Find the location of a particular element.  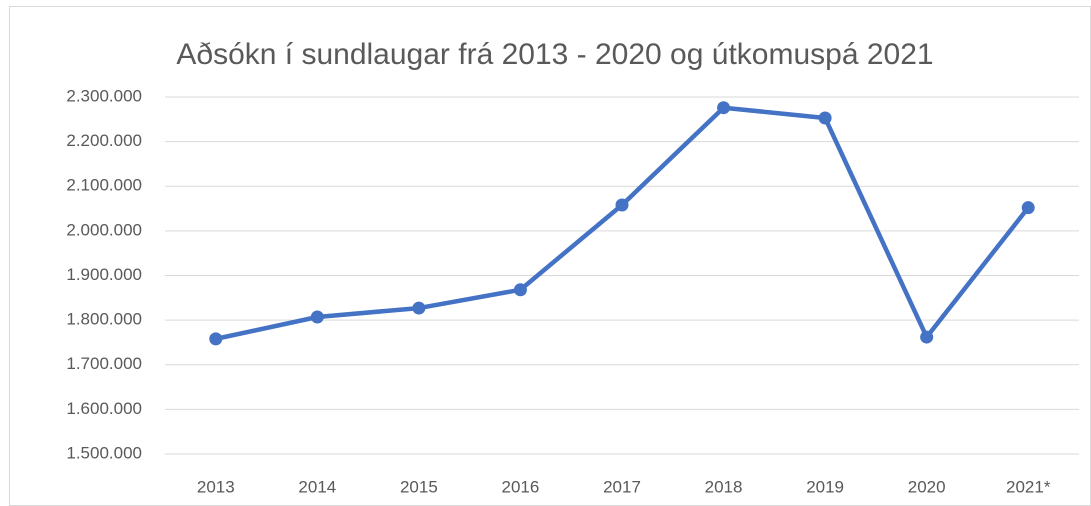

x-tick-label: 2018 is located at coordinates (724, 486).